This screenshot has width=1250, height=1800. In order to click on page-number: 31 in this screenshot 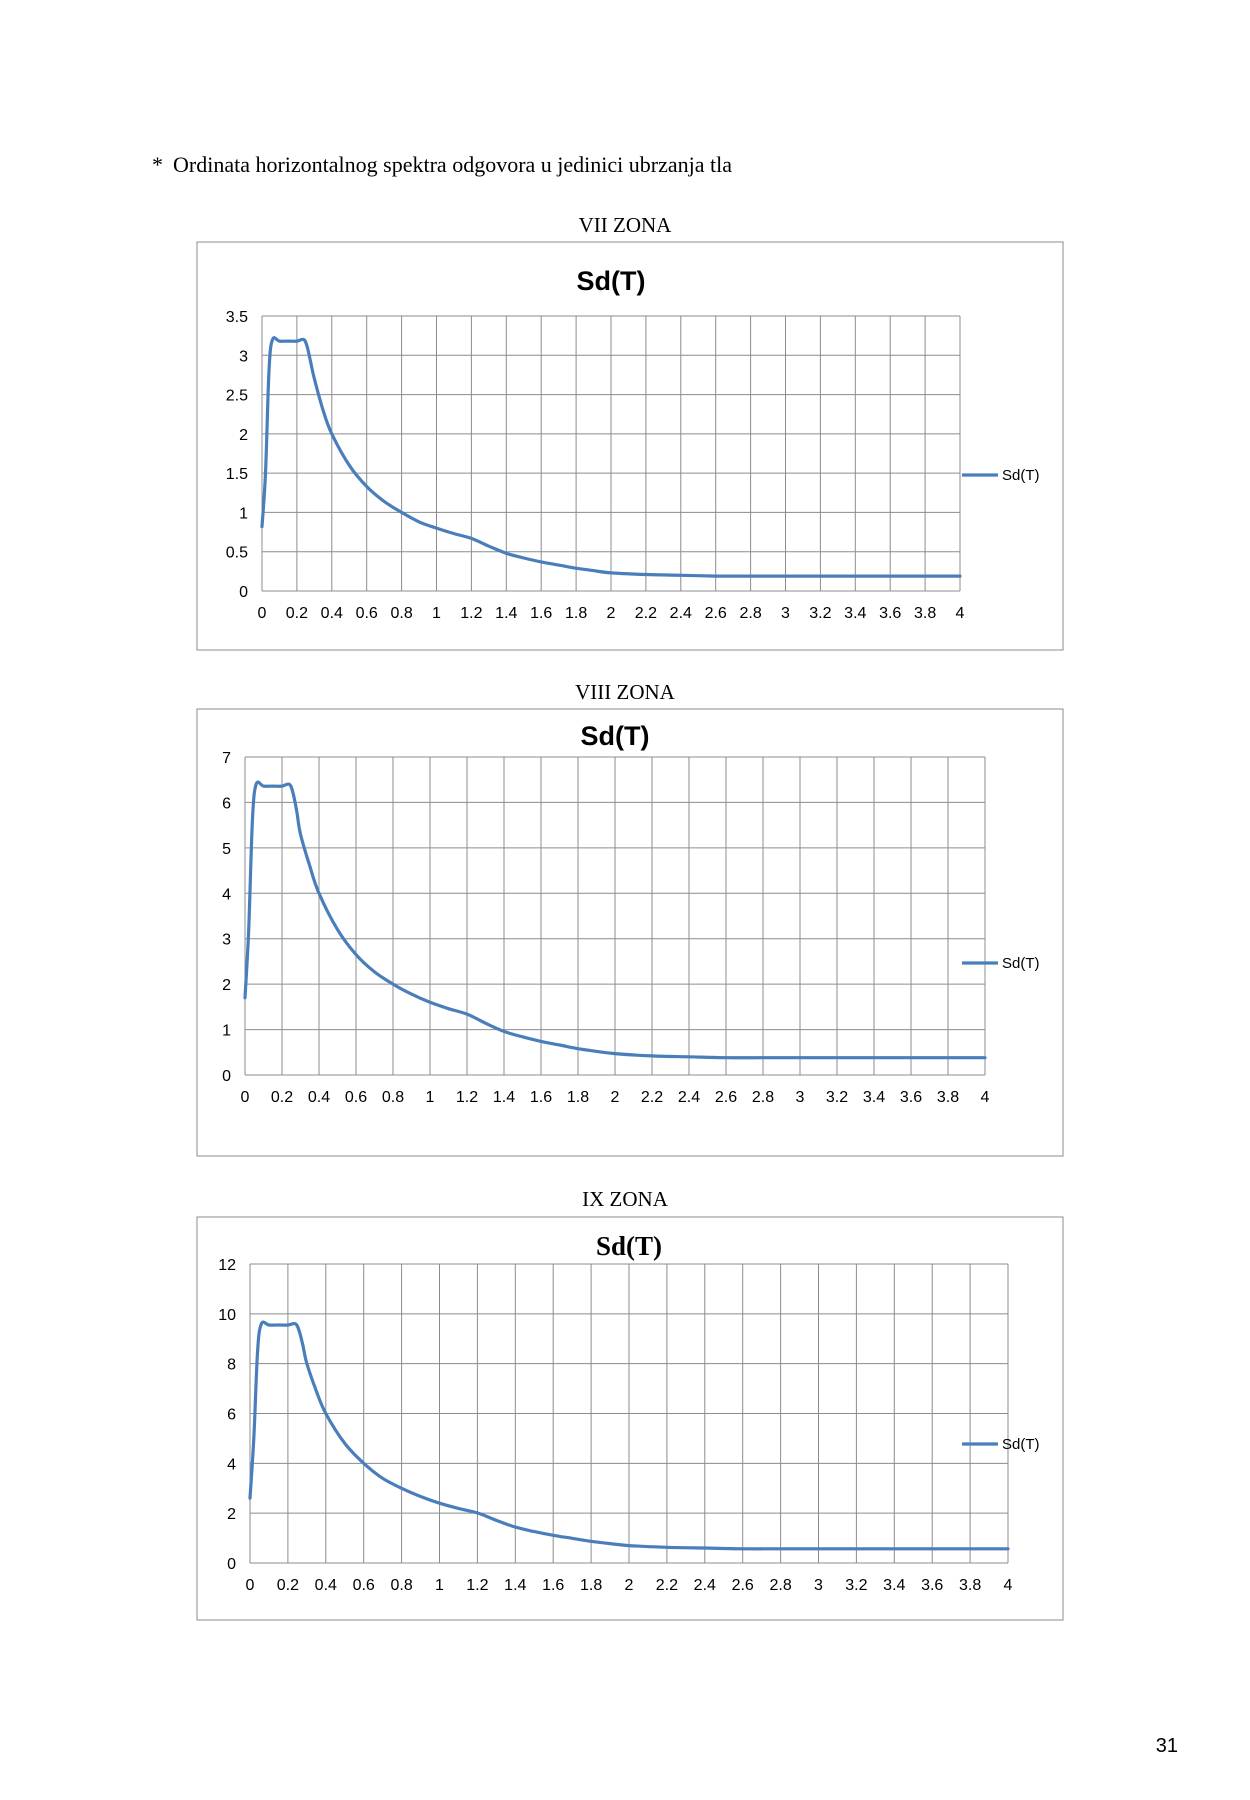, I will do `click(1166, 1746)`.